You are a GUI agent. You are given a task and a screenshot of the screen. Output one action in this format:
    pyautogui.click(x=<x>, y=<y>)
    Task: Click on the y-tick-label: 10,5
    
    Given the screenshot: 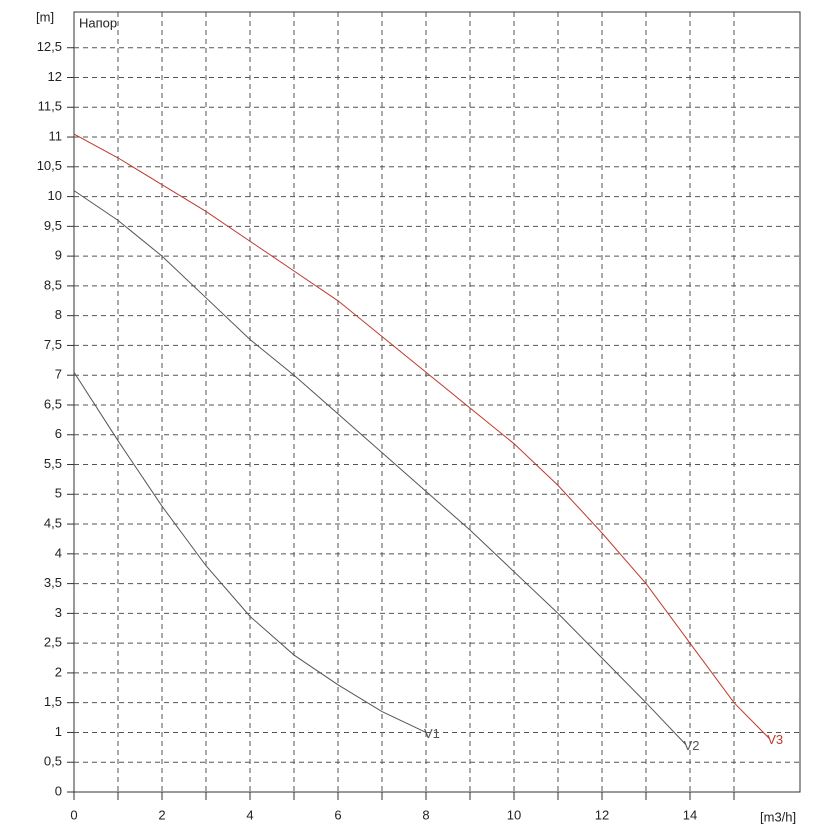 What is the action you would take?
    pyautogui.click(x=49, y=165)
    